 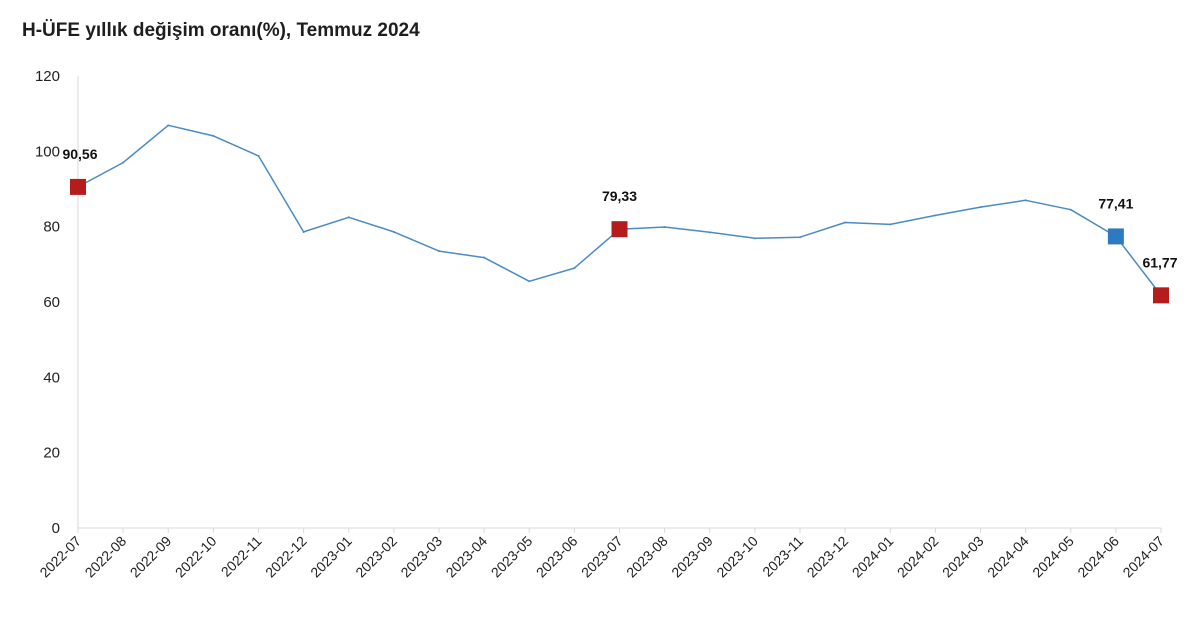 I want to click on y-tick-label: 0, so click(x=56, y=528).